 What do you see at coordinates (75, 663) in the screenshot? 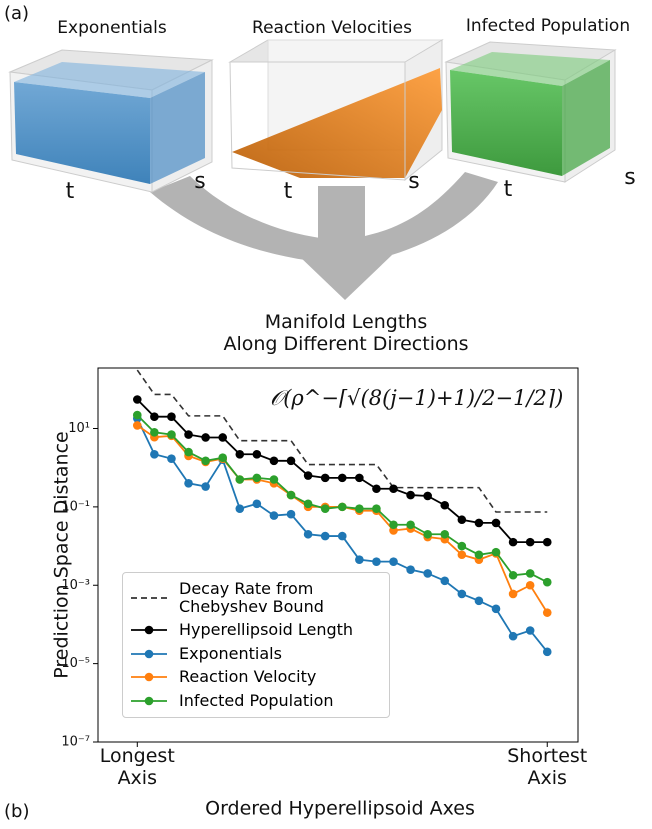
I see `y-tick-label: 10⁻⁵` at bounding box center [75, 663].